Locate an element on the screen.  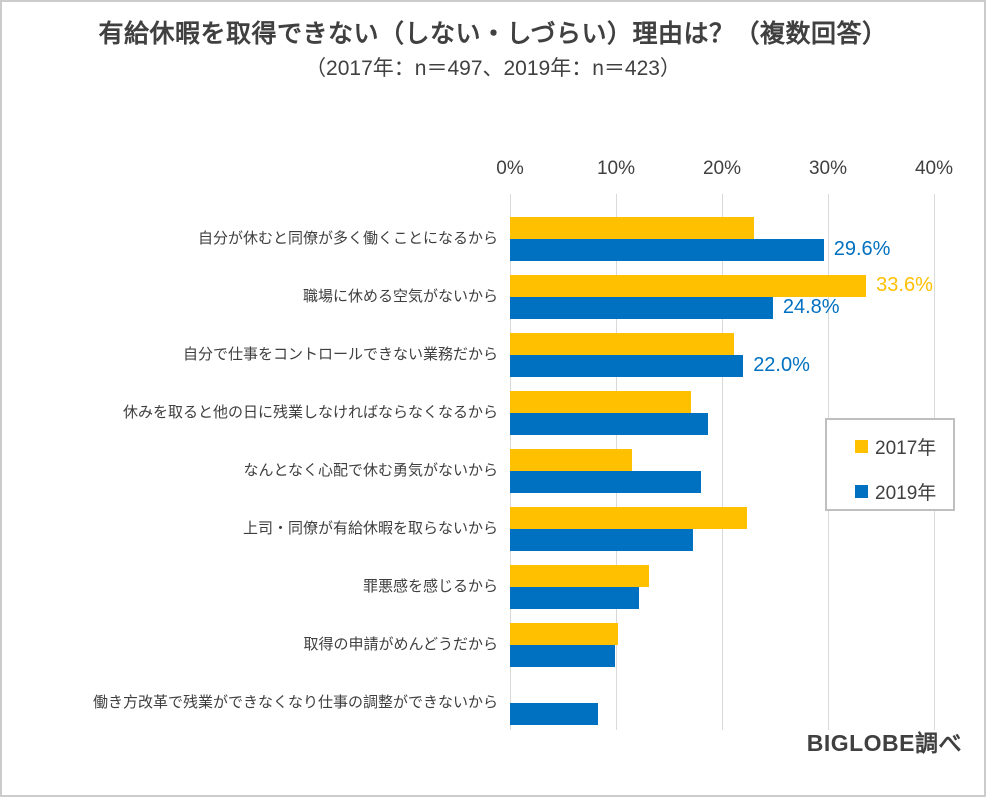
data-label: 24.8% is located at coordinates (811, 307).